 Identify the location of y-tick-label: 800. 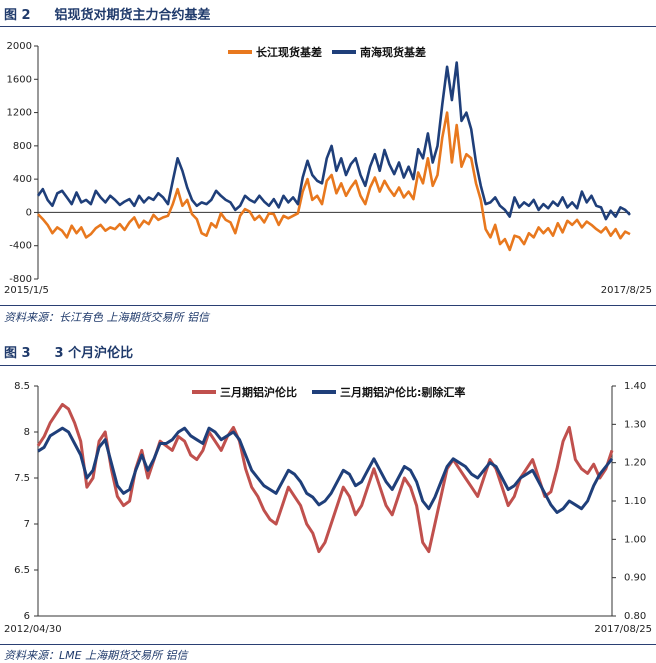
(22, 146).